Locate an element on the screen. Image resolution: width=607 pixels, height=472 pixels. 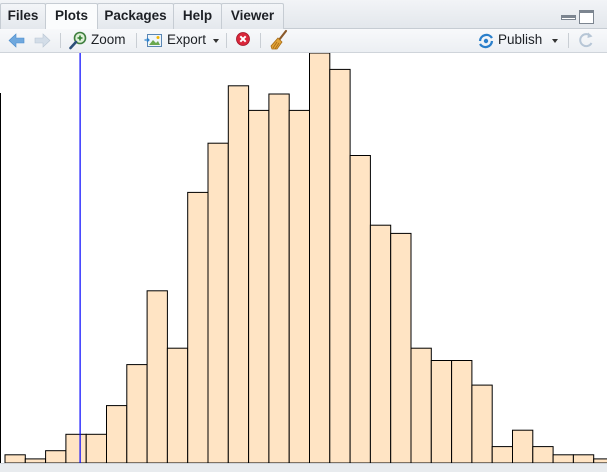
plots-toolbar: Zoom Export Publish is located at coordinates (303, 41).